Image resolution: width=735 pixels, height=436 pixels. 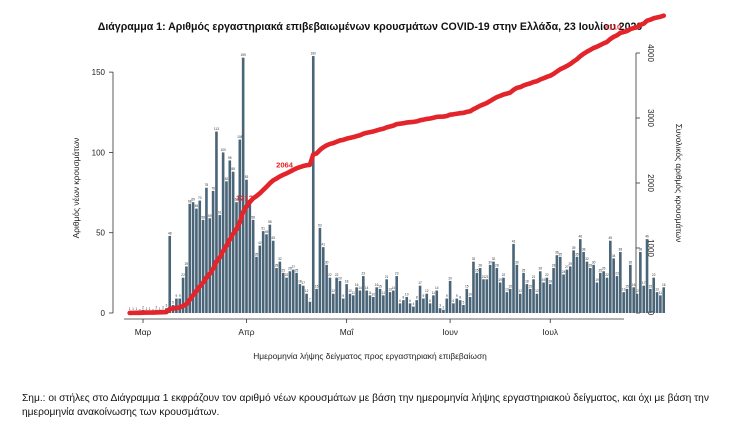 What do you see at coordinates (223, 150) in the screenshot?
I see `bar-value-label: 100` at bounding box center [223, 150].